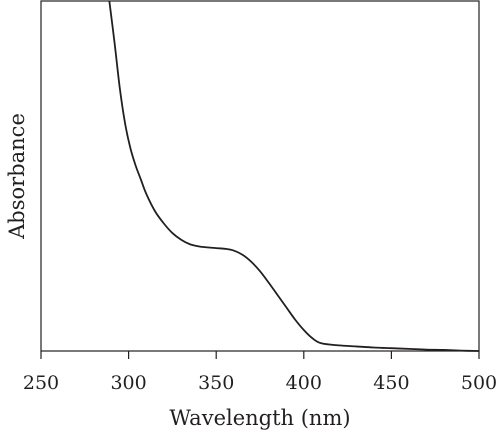 The height and width of the screenshot is (438, 500). Describe the element at coordinates (304, 383) in the screenshot. I see `x-tick-label-400: 400` at that location.